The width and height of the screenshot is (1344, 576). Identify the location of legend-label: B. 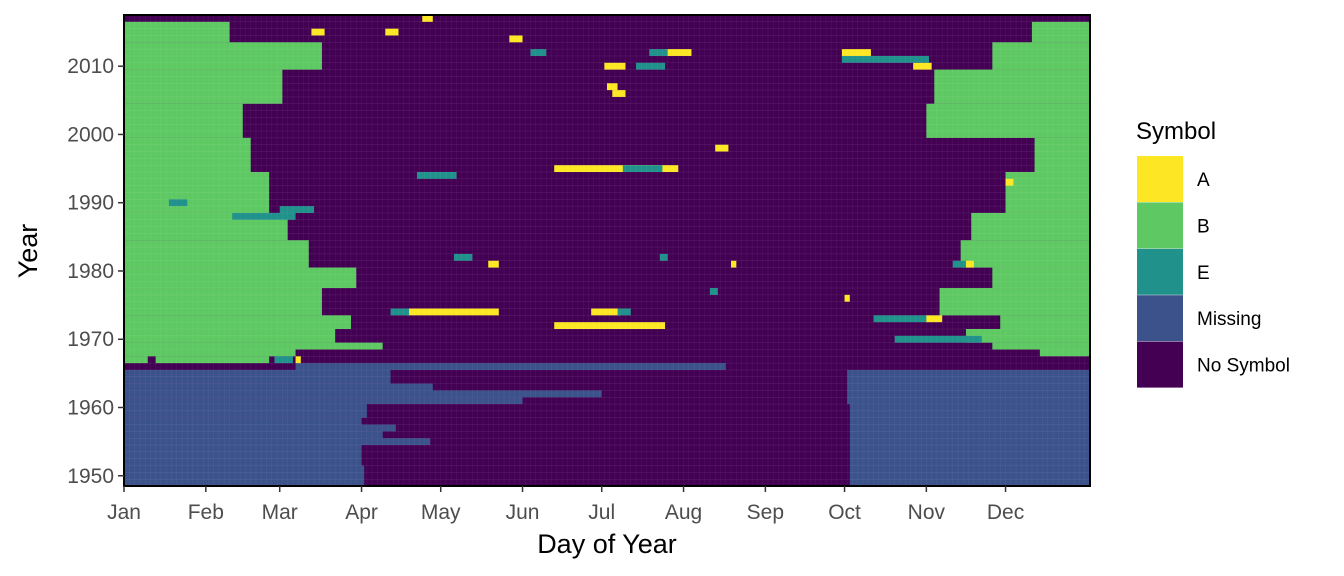
(1203, 226).